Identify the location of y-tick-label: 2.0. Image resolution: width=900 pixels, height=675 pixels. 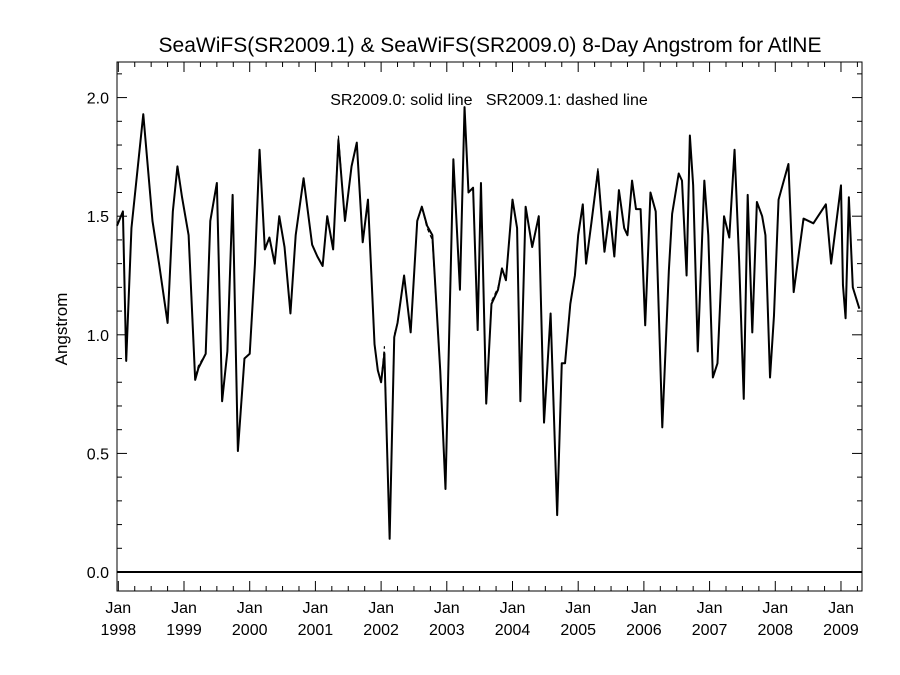
(98, 99).